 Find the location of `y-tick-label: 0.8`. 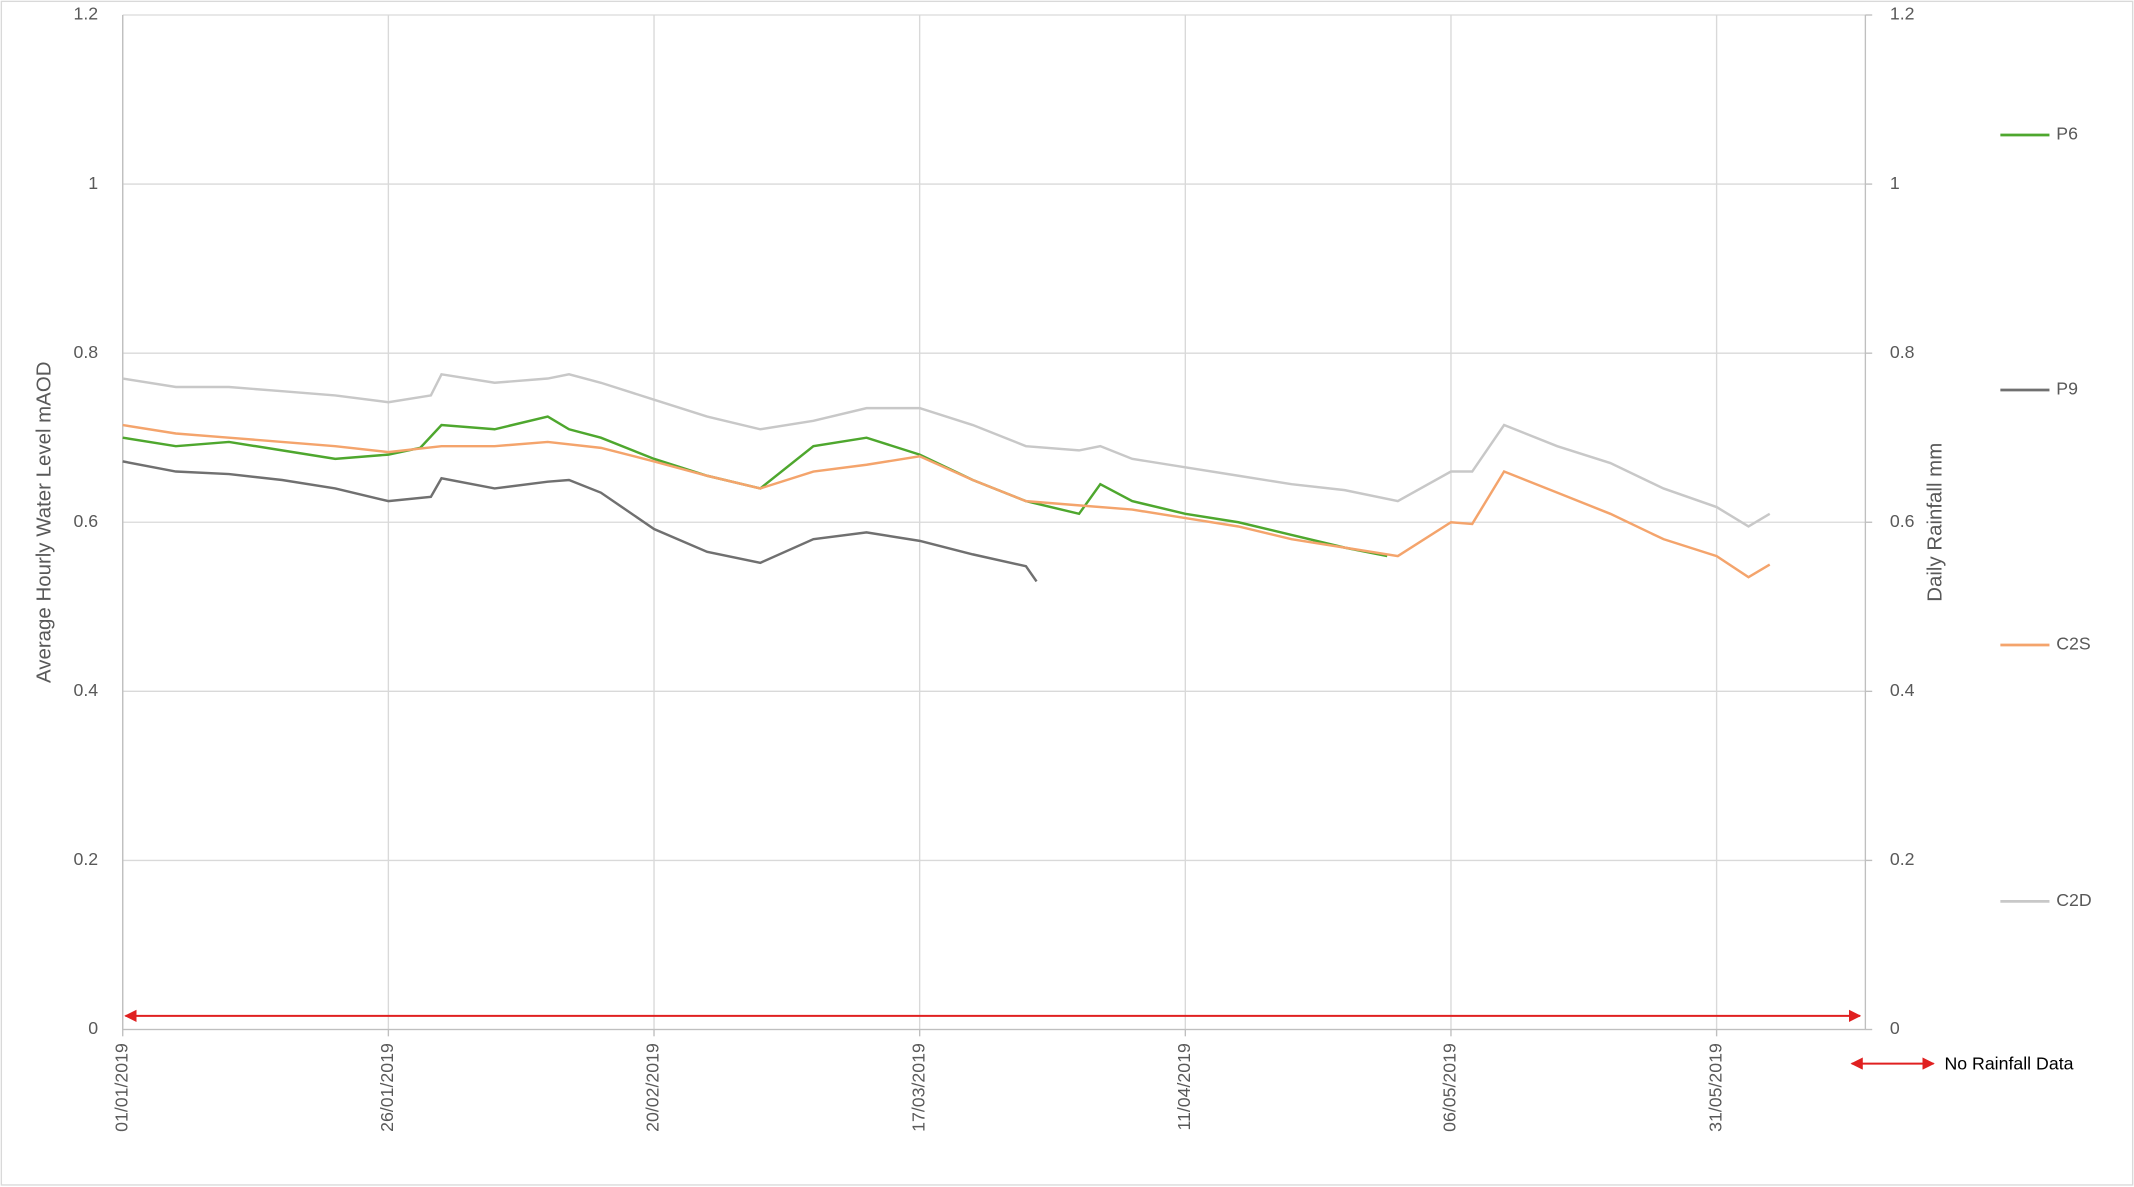

y-tick-label: 0.8 is located at coordinates (86, 352).